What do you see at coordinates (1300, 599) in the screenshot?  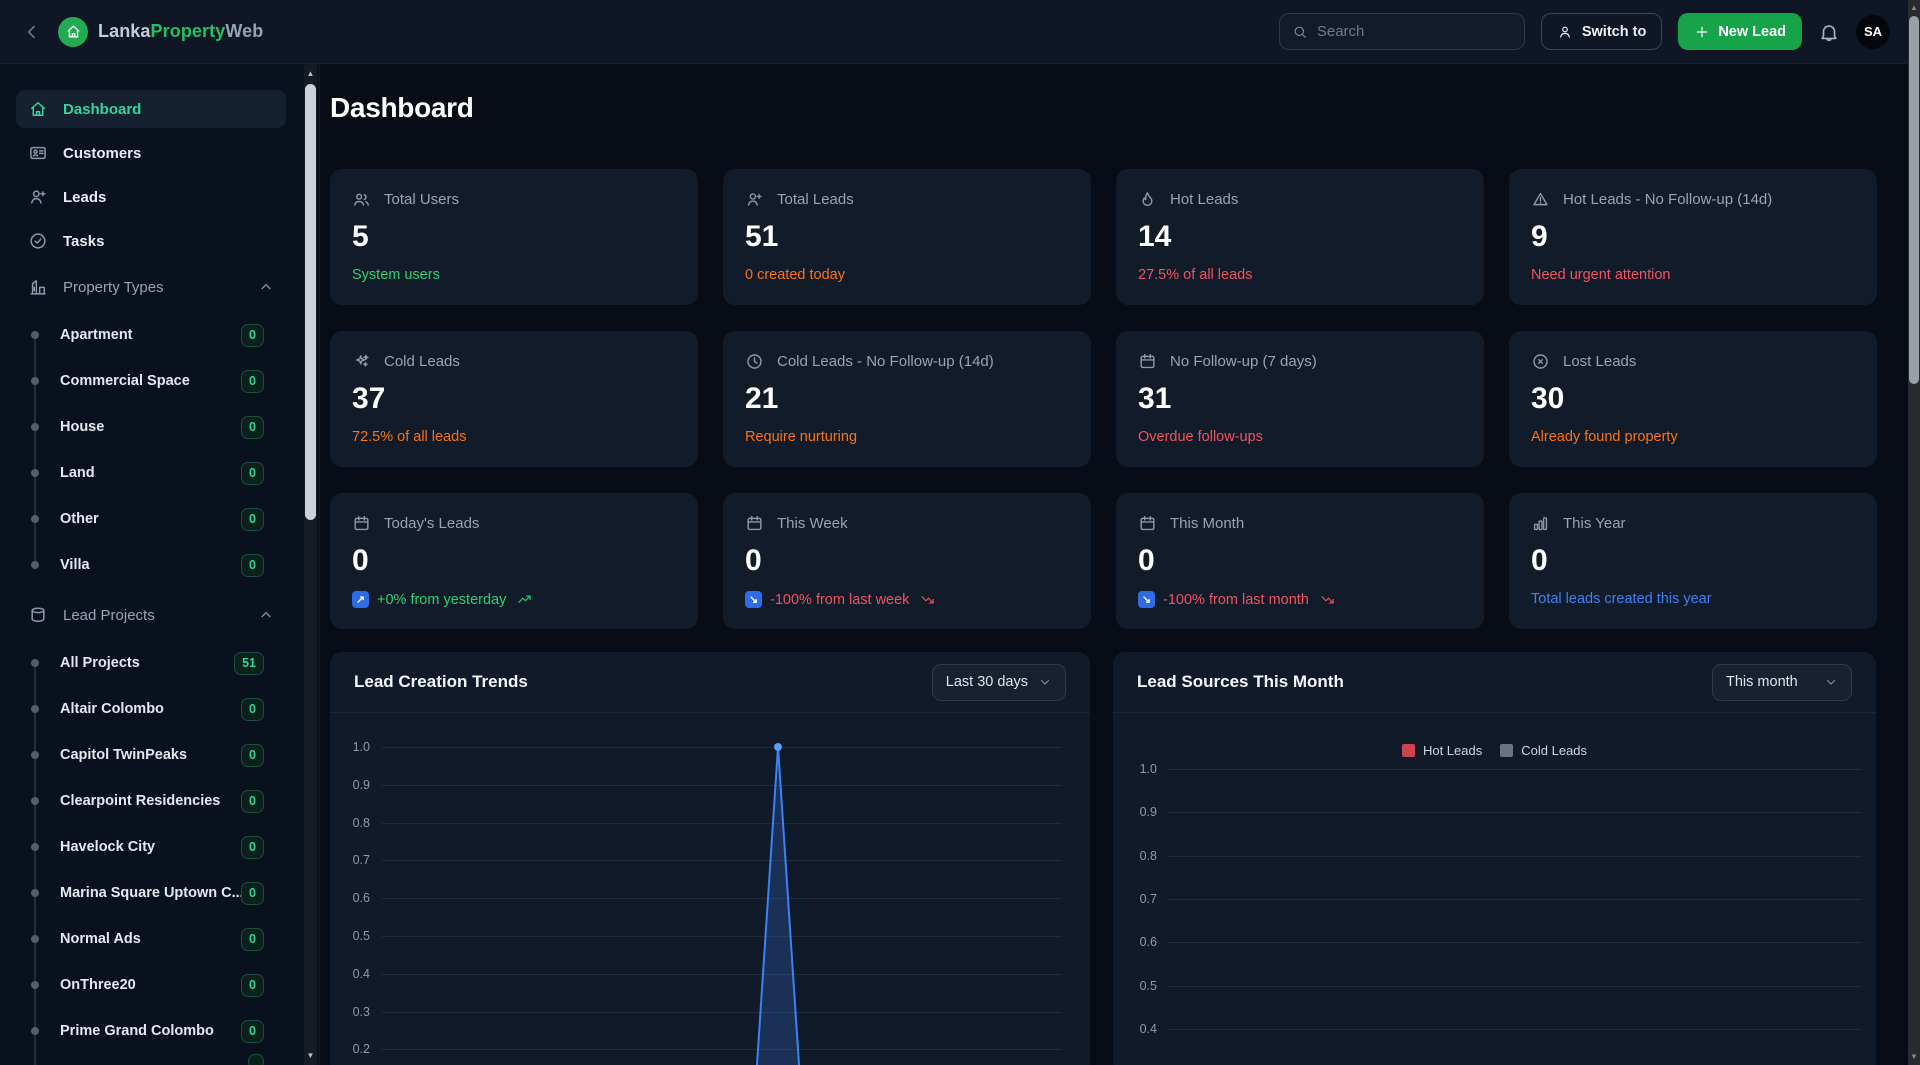 I see `stat-subtitle: ↘ -100% from last month` at bounding box center [1300, 599].